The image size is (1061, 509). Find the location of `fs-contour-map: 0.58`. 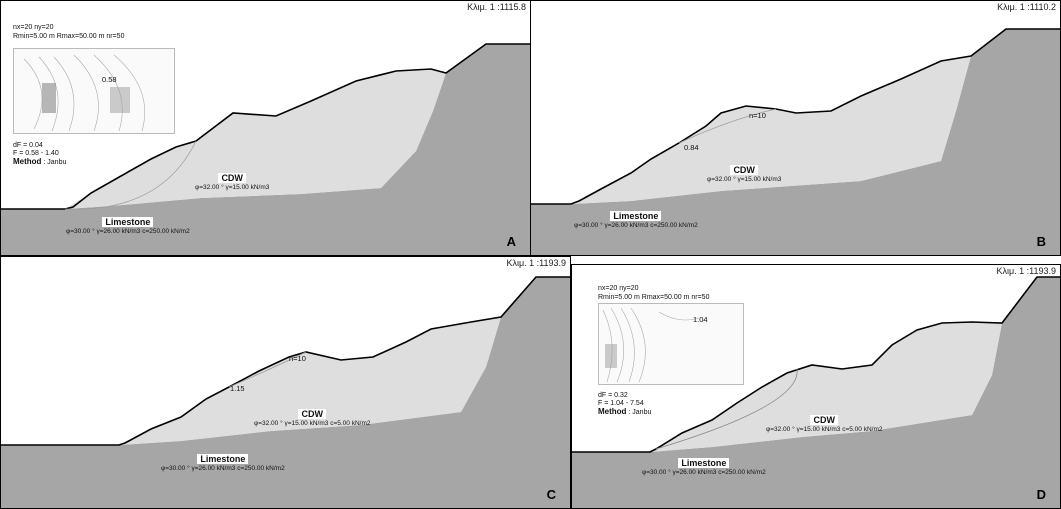

fs-contour-map: 0.58 is located at coordinates (94, 91).